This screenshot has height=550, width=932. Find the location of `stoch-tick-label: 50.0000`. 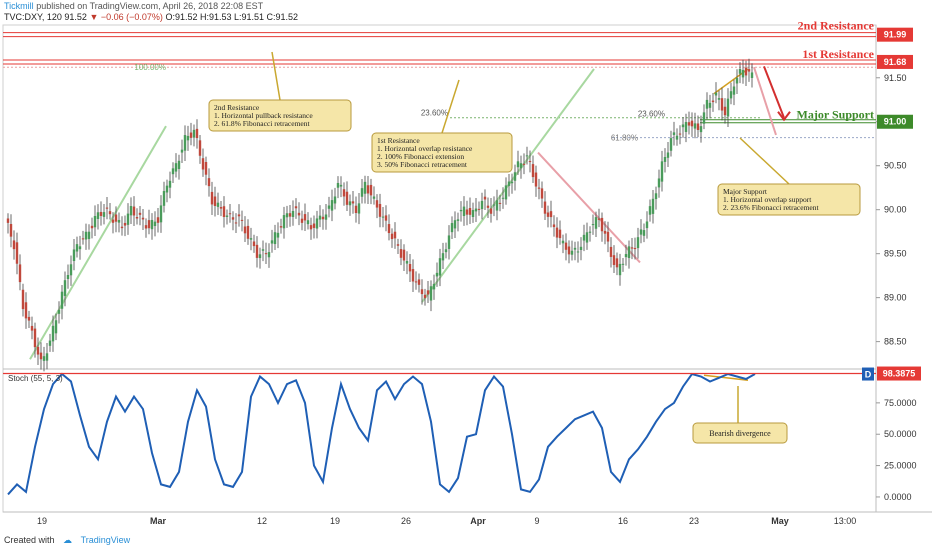

stoch-tick-label: 50.0000 is located at coordinates (900, 434).